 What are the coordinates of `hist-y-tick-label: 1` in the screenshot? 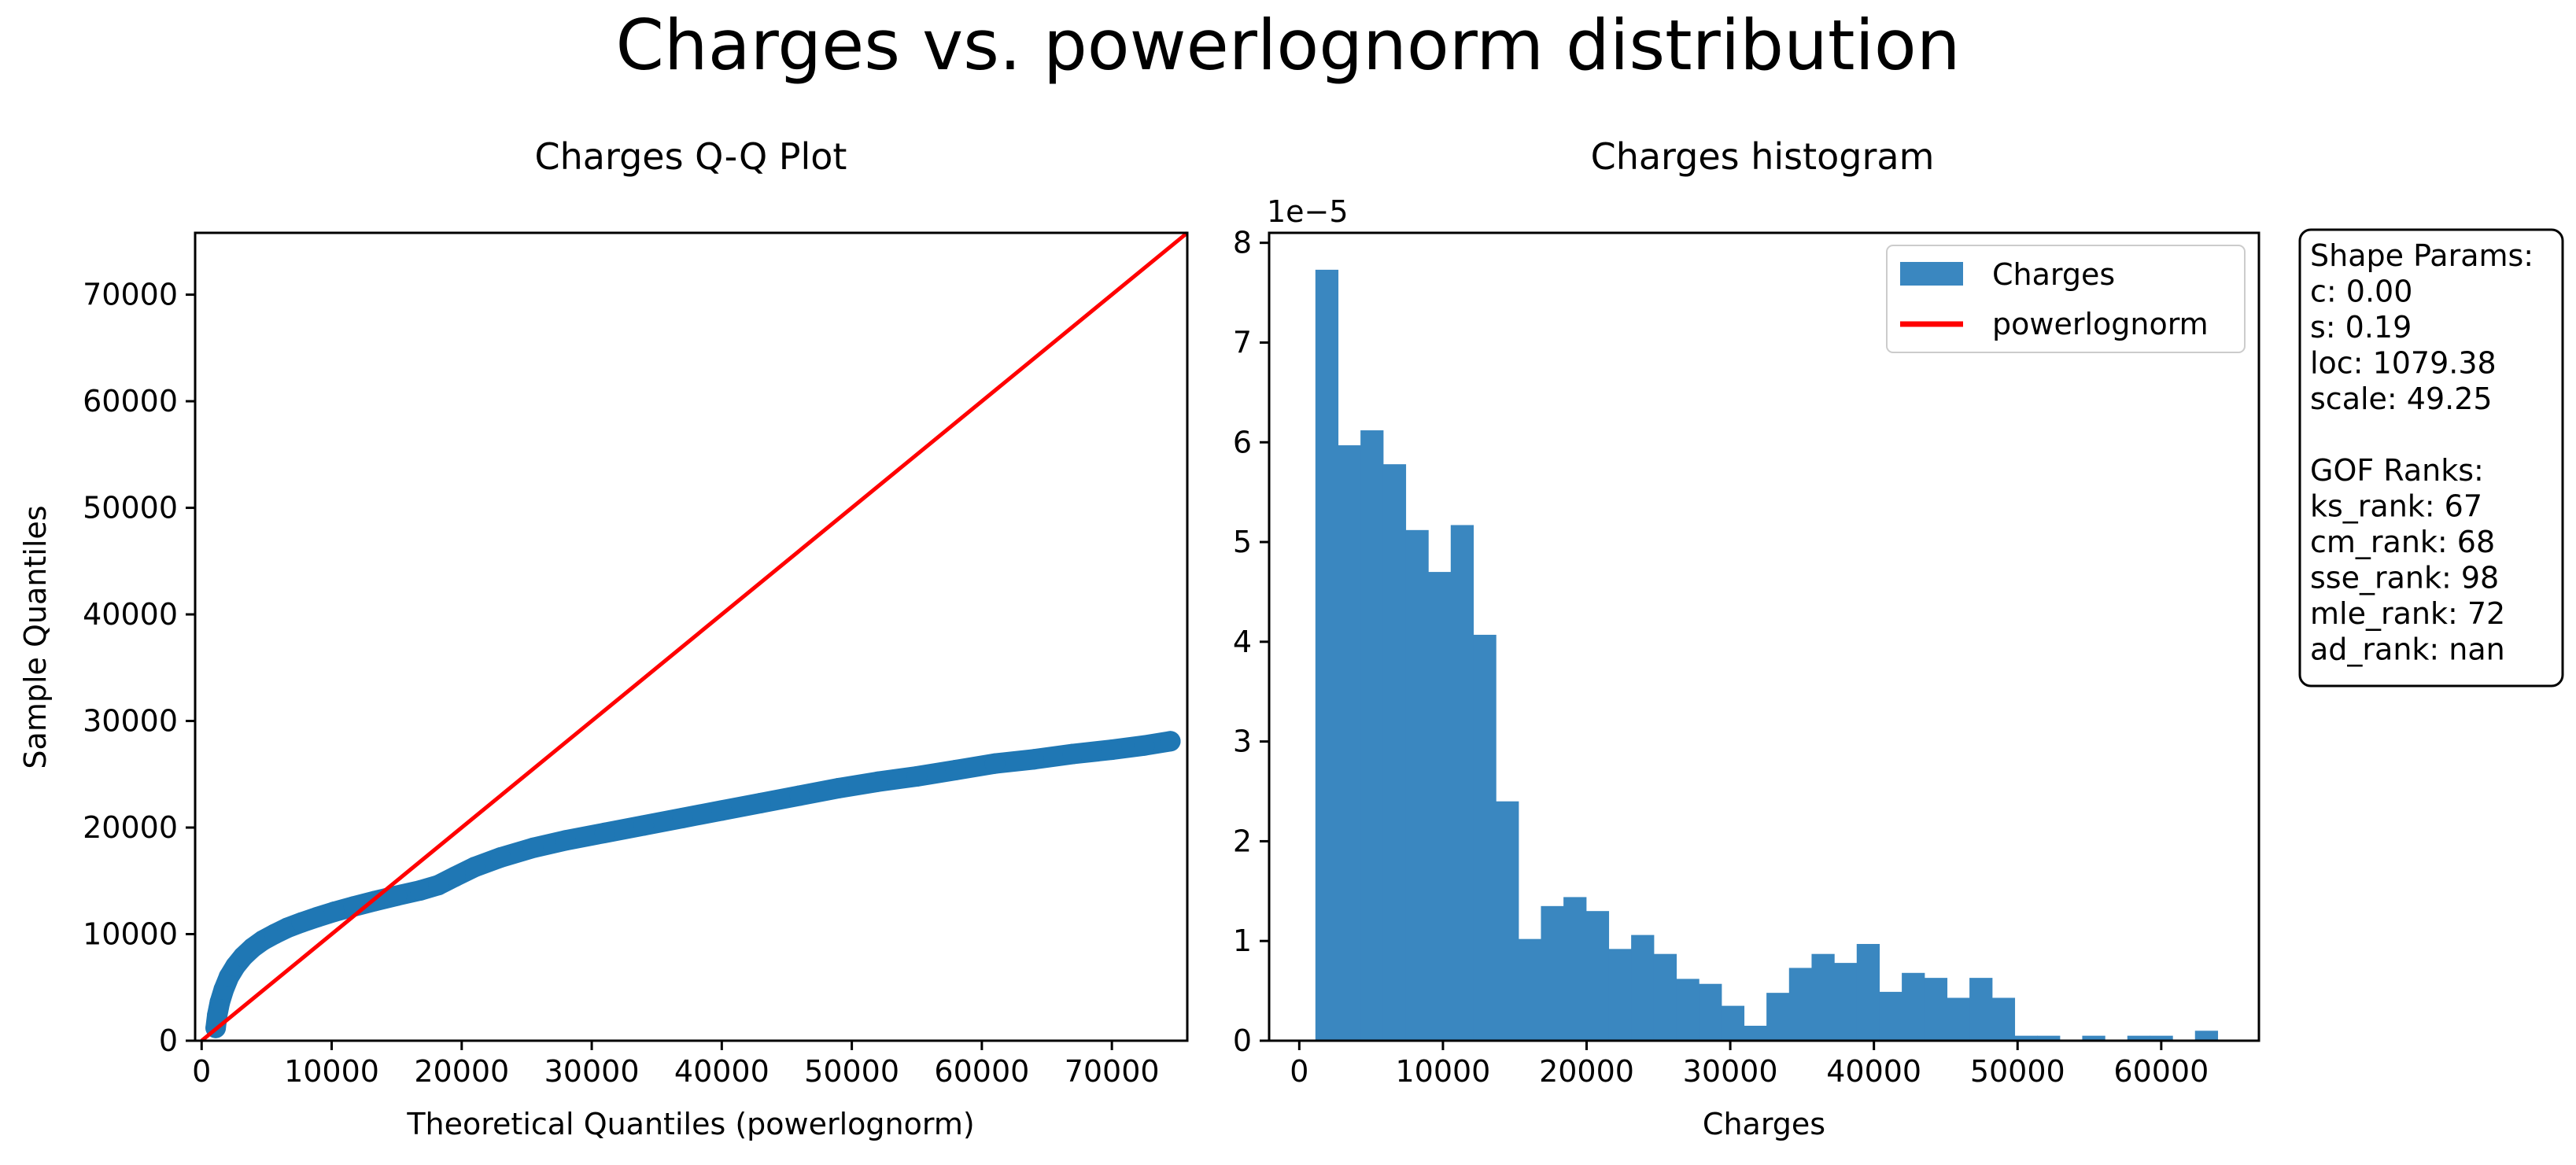 It's located at (1242, 941).